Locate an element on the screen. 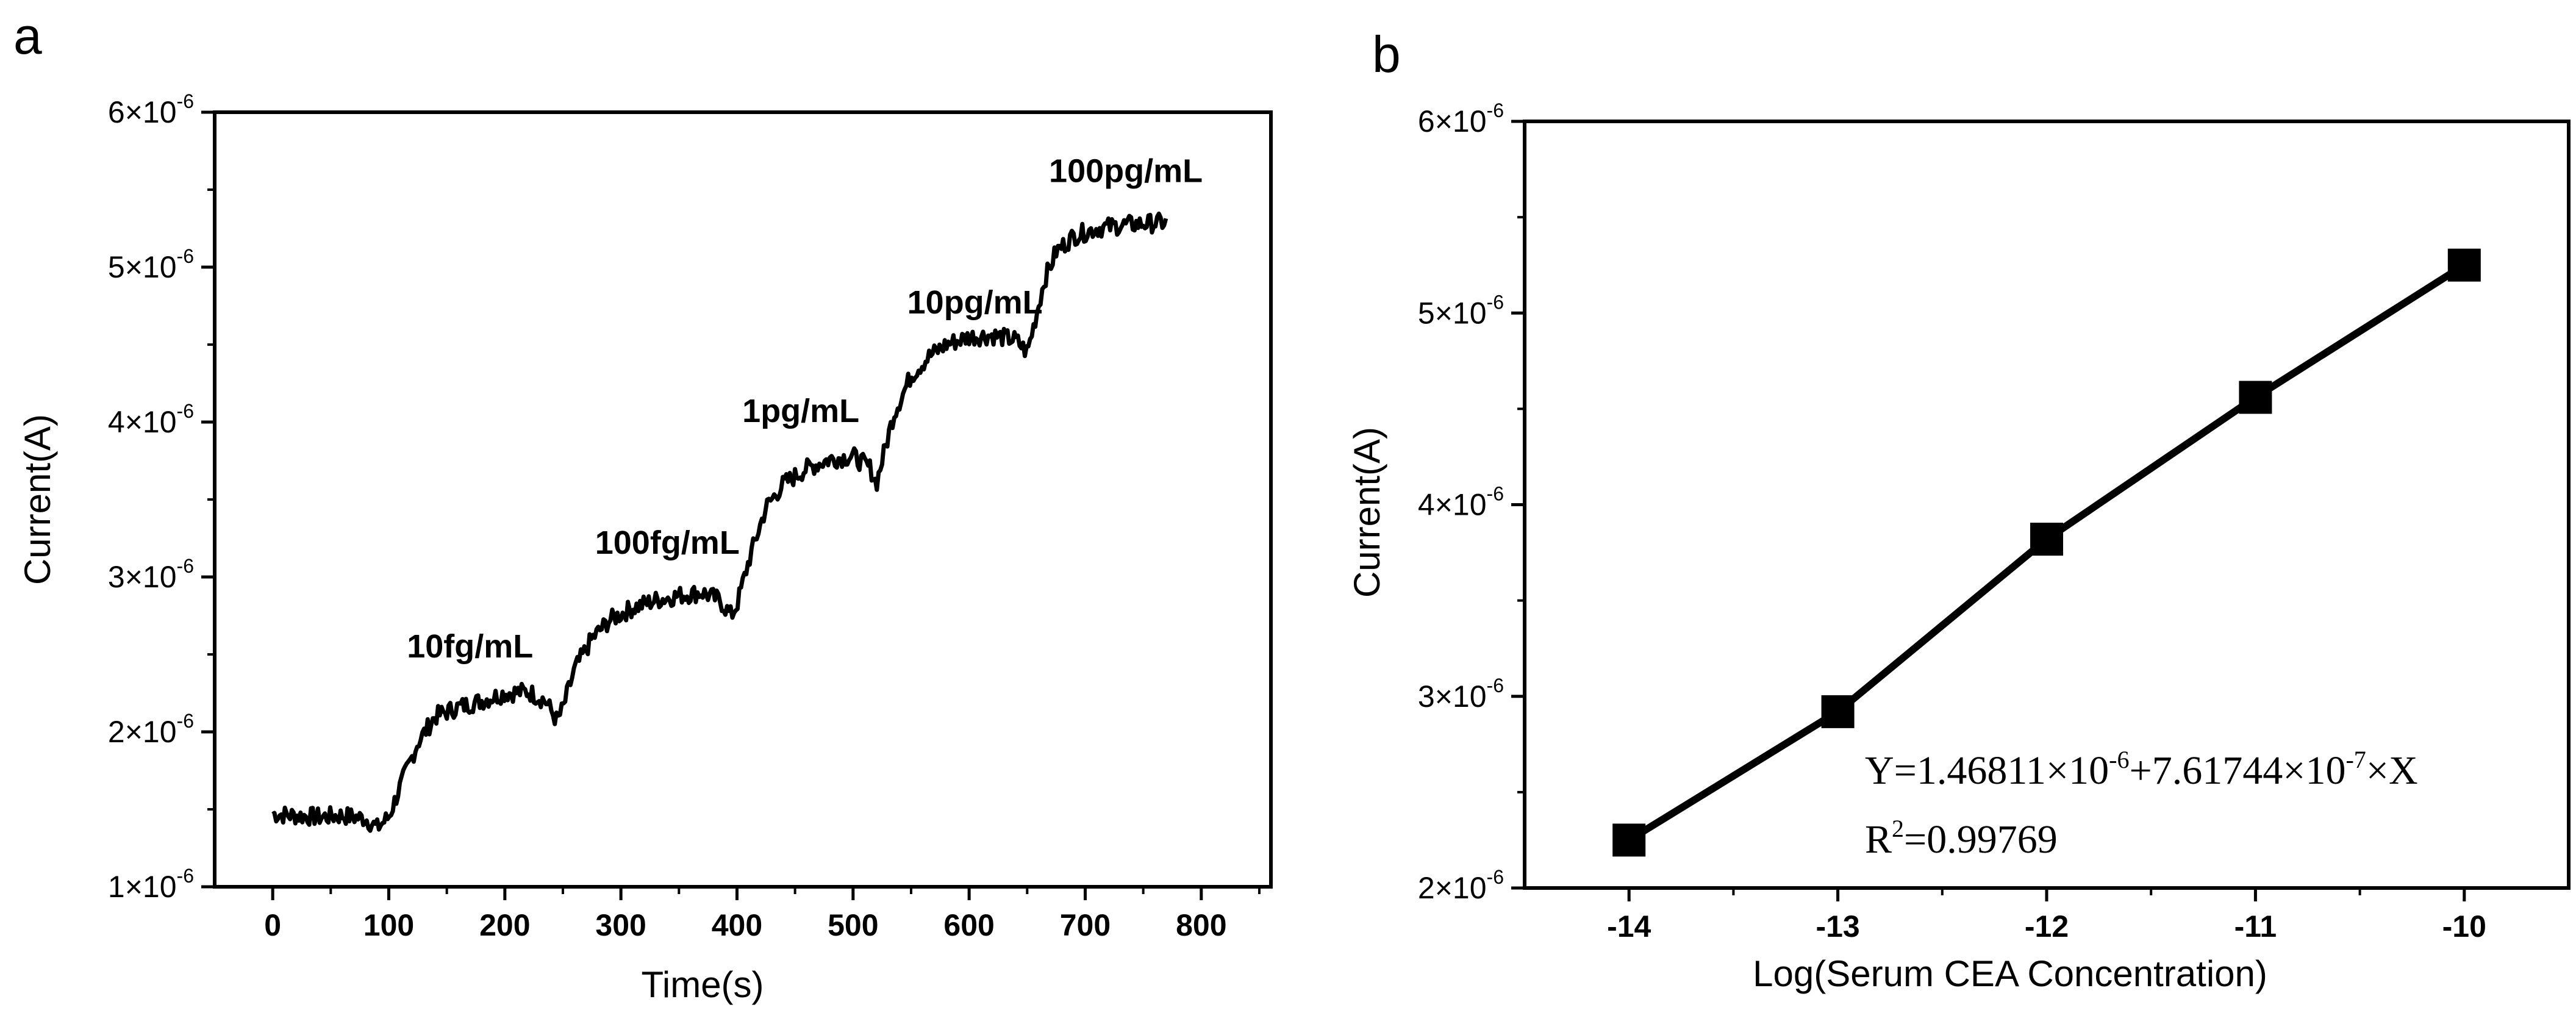 This screenshot has height=1024, width=2576. panel-a-xlabel: Time(s) is located at coordinates (702, 985).